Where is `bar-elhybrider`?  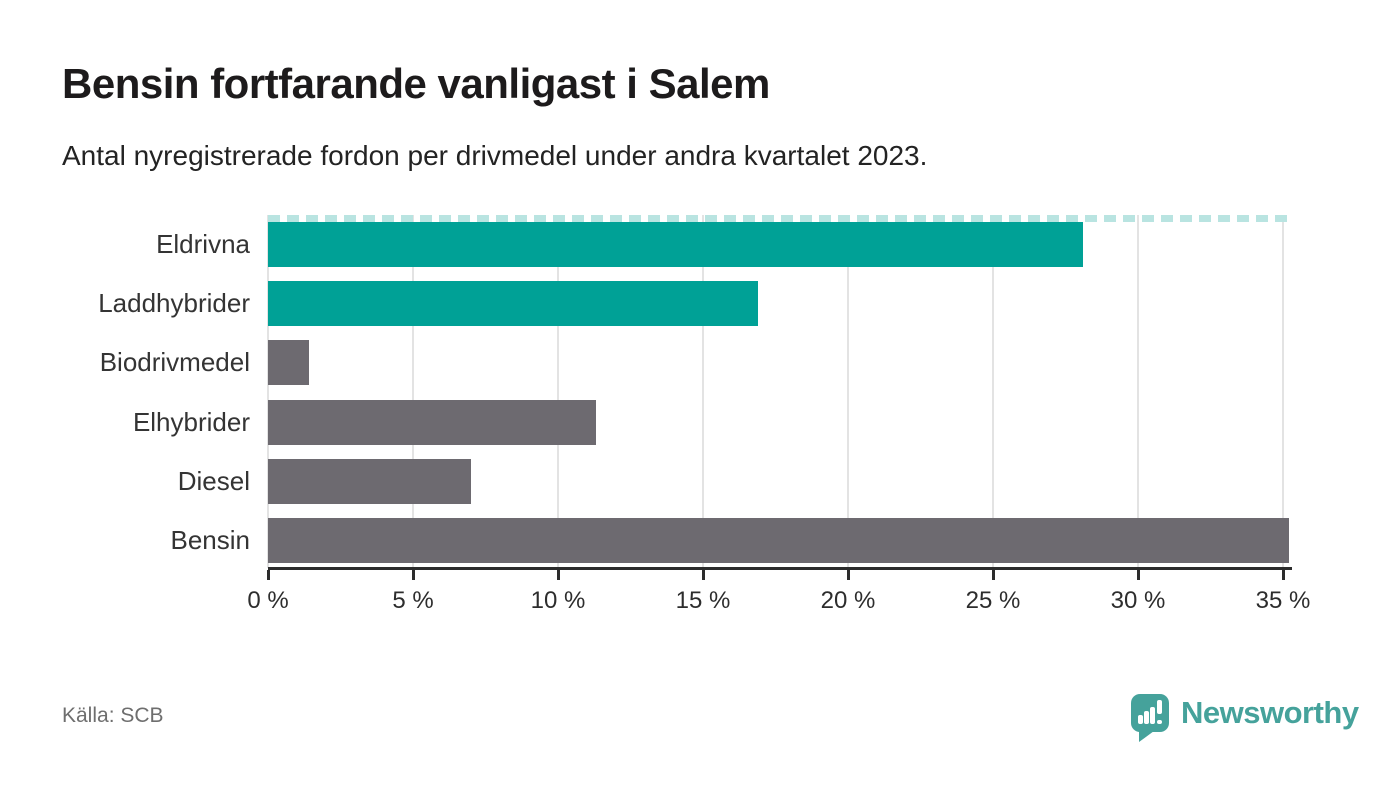 bar-elhybrider is located at coordinates (432, 422).